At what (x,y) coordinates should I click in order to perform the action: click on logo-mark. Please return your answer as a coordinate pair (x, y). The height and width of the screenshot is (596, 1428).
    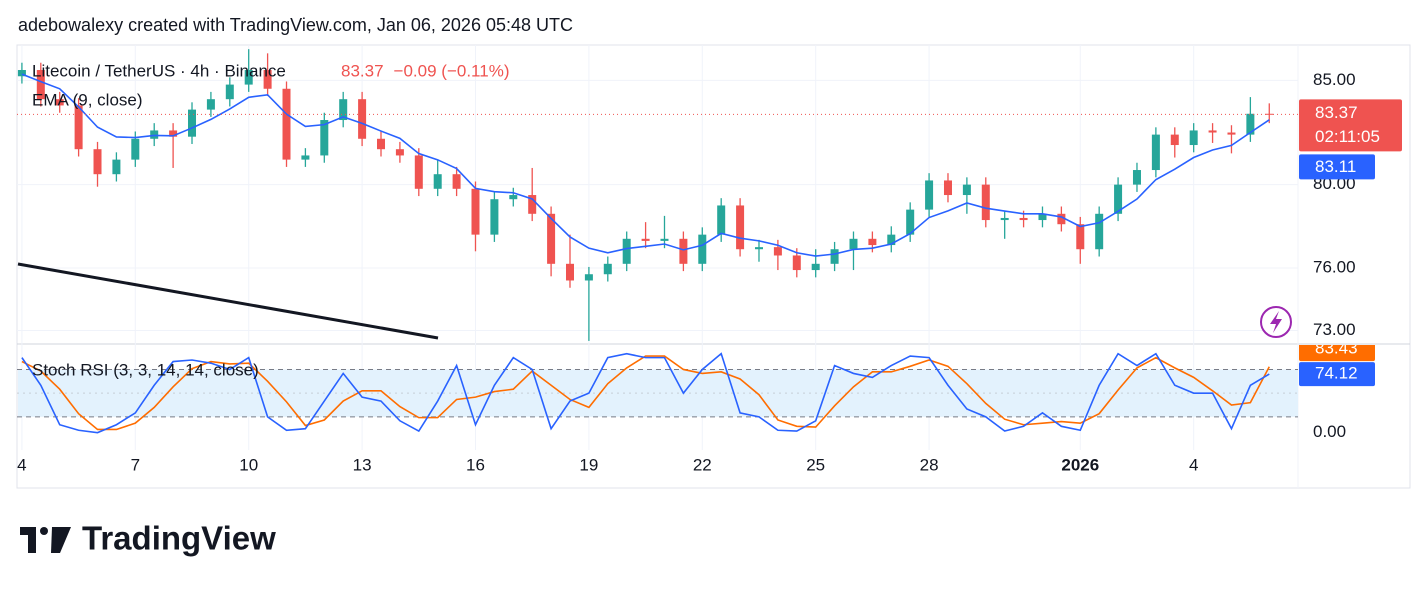
    Looking at the image, I should click on (28, 540).